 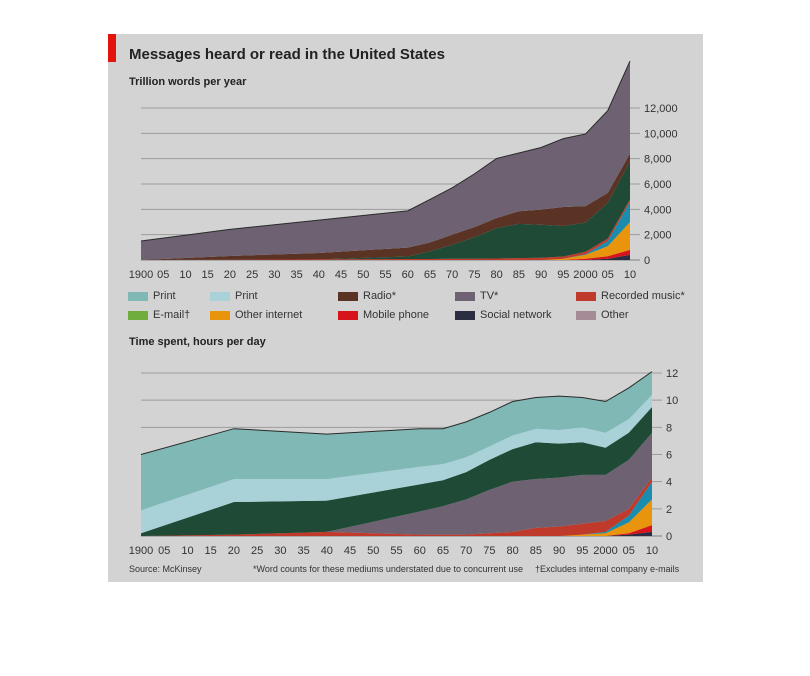 What do you see at coordinates (476, 296) in the screenshot?
I see `legend-item: TV*` at bounding box center [476, 296].